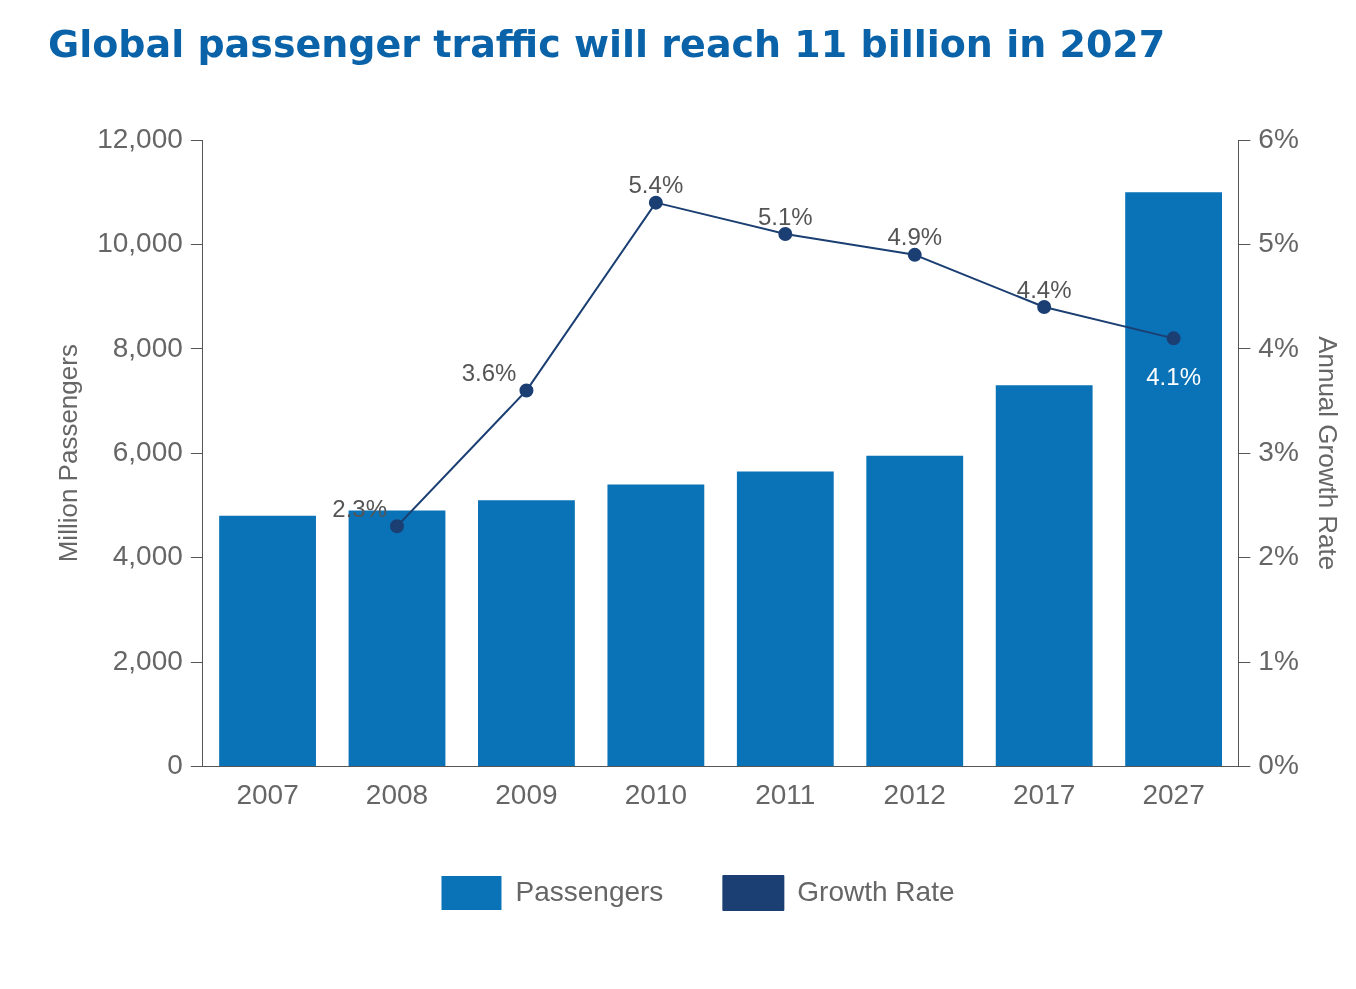 Image resolution: width=1356 pixels, height=989 pixels. What do you see at coordinates (785, 794) in the screenshot?
I see `x-tick-label: 2011` at bounding box center [785, 794].